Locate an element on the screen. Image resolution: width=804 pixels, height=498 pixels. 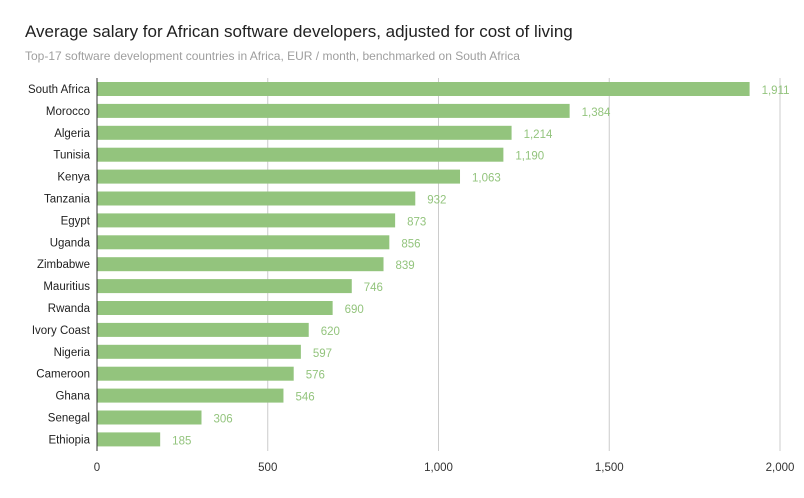
category-label: Morocco is located at coordinates (68, 112).